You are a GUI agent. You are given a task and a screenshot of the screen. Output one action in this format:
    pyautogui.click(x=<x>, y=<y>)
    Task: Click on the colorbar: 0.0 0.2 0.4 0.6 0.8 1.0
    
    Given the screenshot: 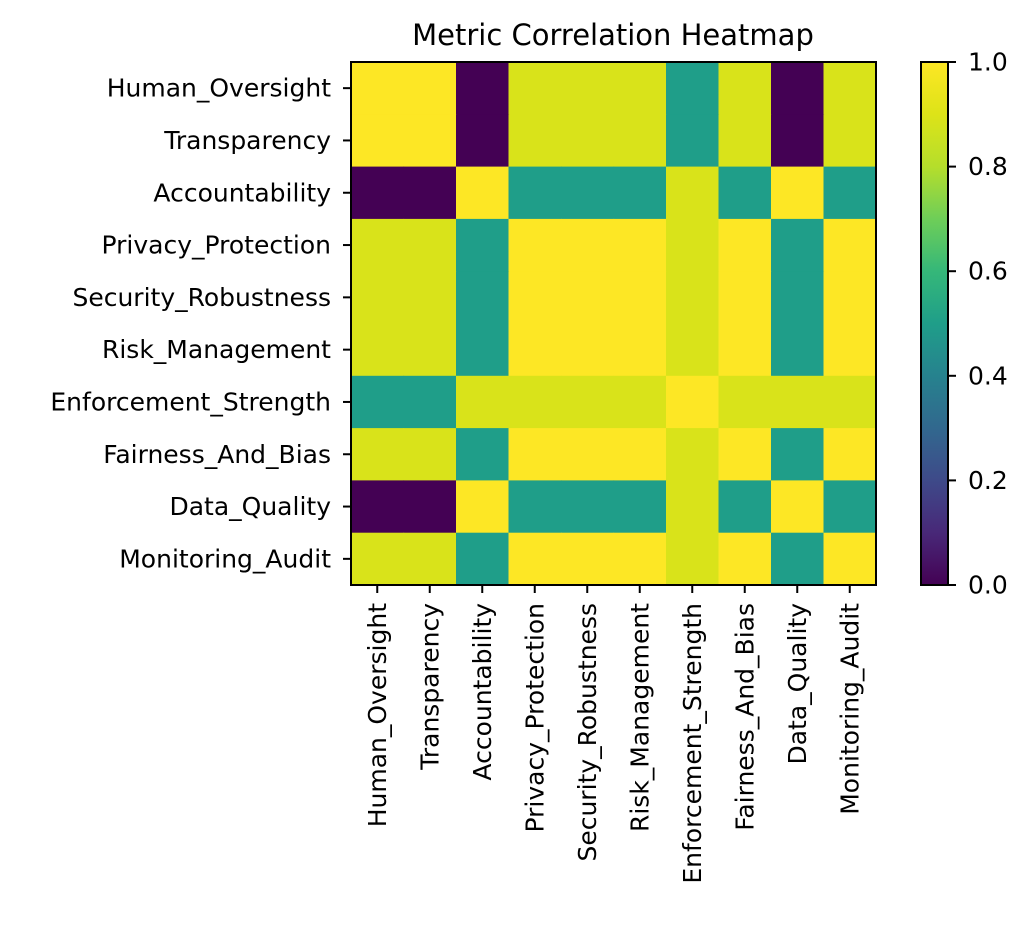 What is the action you would take?
    pyautogui.click(x=964, y=324)
    